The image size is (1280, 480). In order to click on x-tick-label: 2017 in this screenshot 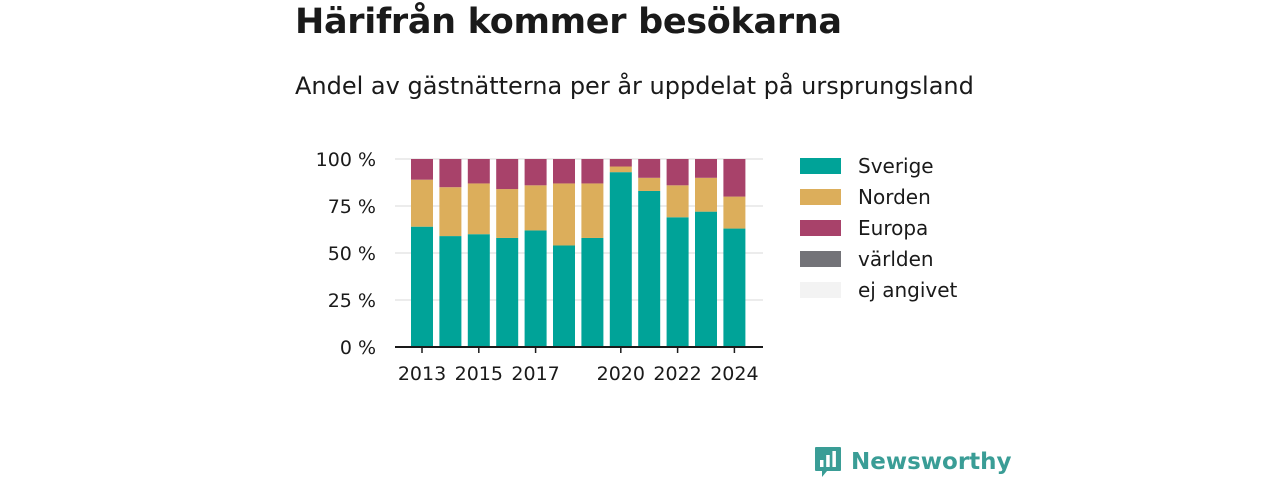, I will do `click(535, 374)`.